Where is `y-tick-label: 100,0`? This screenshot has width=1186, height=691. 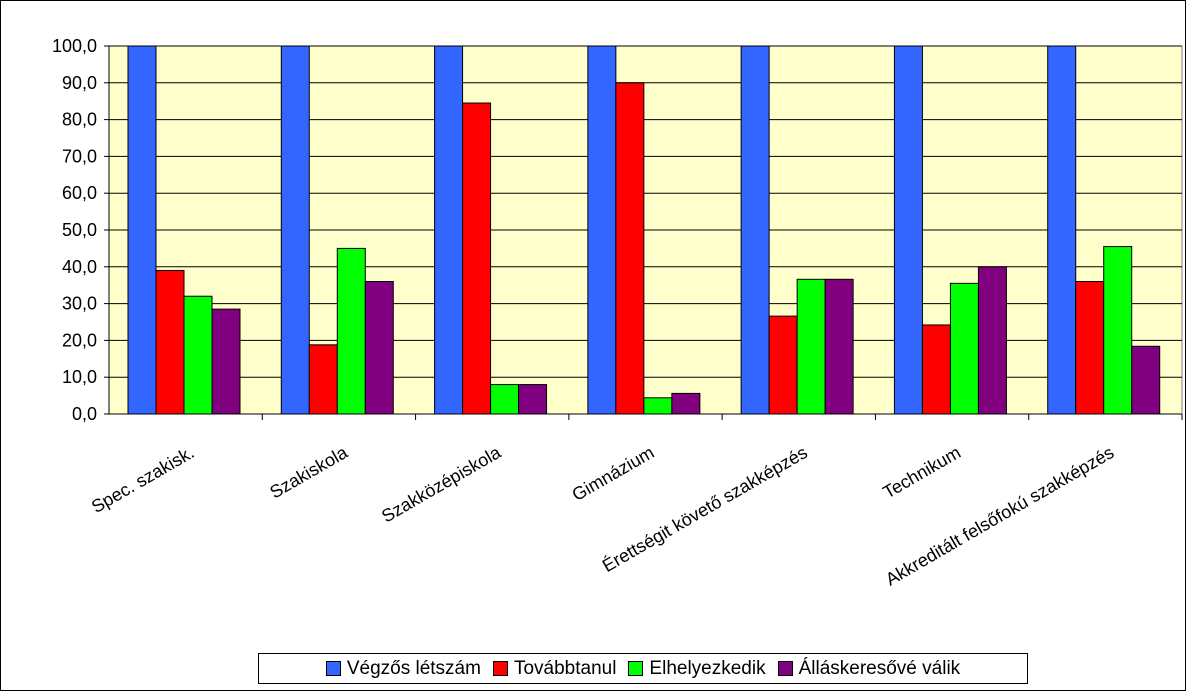 y-tick-label: 100,0 is located at coordinates (74, 46).